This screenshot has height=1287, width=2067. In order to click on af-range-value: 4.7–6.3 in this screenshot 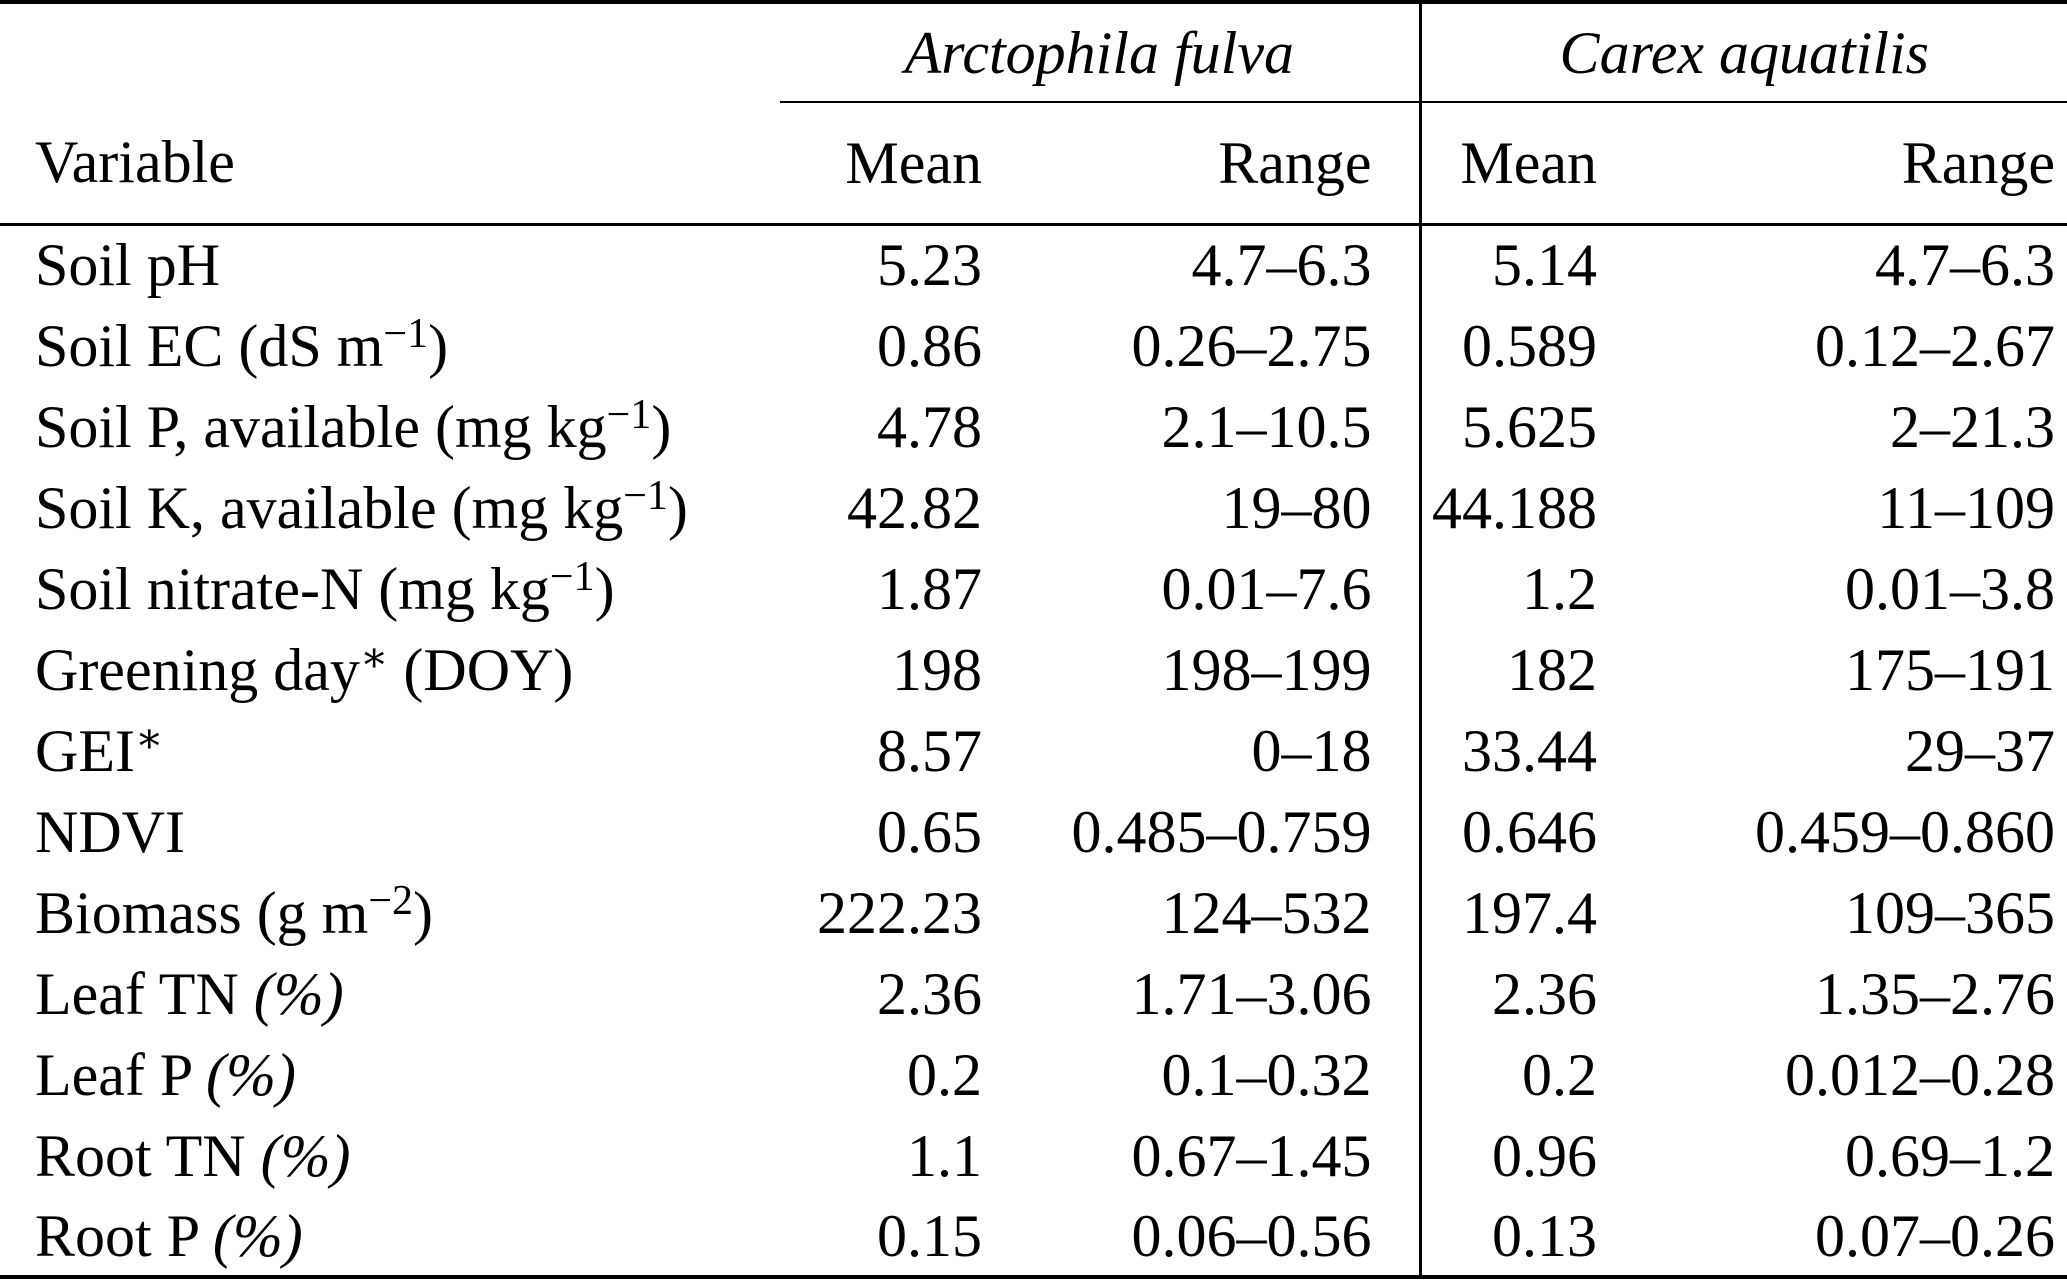, I will do `click(1281, 265)`.